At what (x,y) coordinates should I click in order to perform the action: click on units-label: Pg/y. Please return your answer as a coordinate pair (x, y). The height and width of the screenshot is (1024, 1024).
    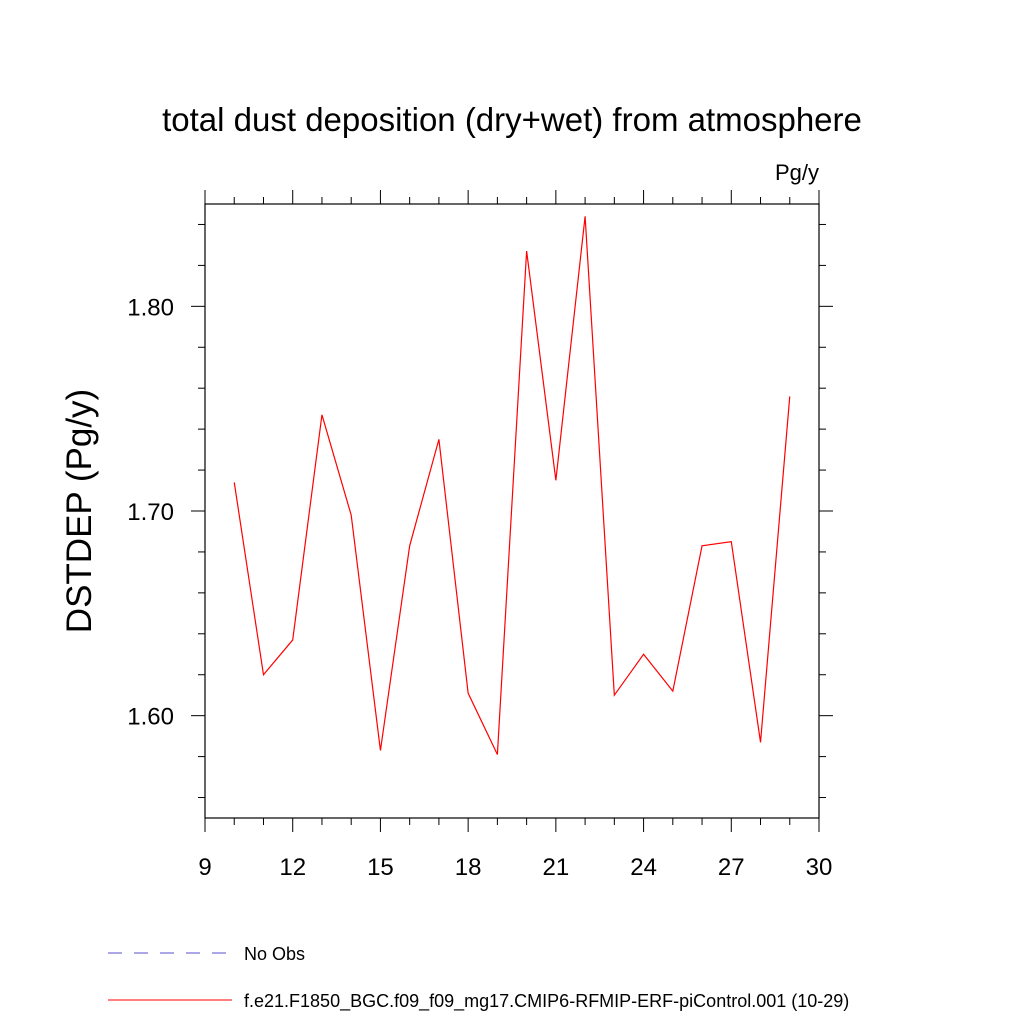
    Looking at the image, I should click on (797, 172).